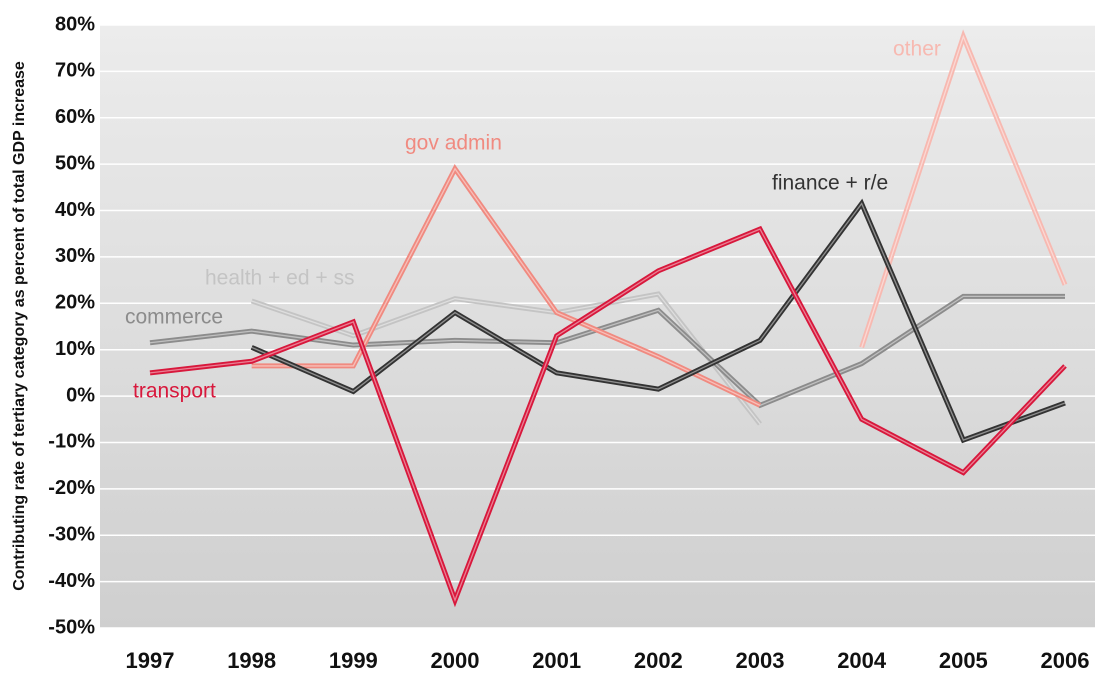 The width and height of the screenshot is (1103, 678). Describe the element at coordinates (862, 660) in the screenshot. I see `x-tick-label: 2004` at that location.